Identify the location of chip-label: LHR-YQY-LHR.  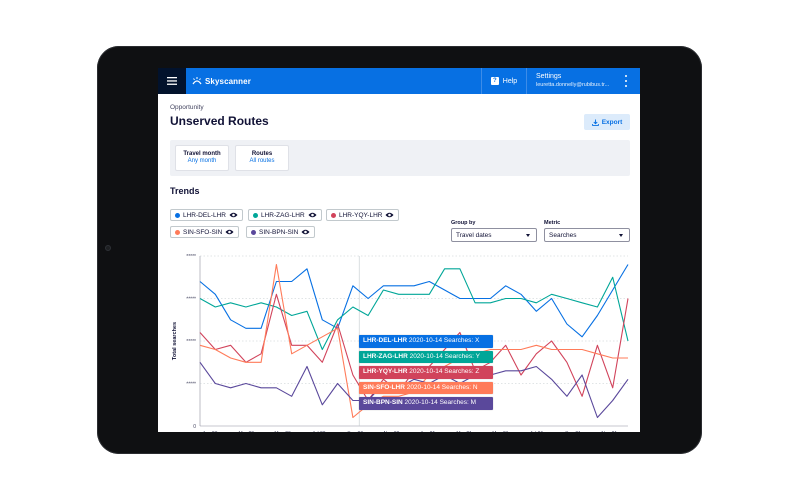
(361, 215).